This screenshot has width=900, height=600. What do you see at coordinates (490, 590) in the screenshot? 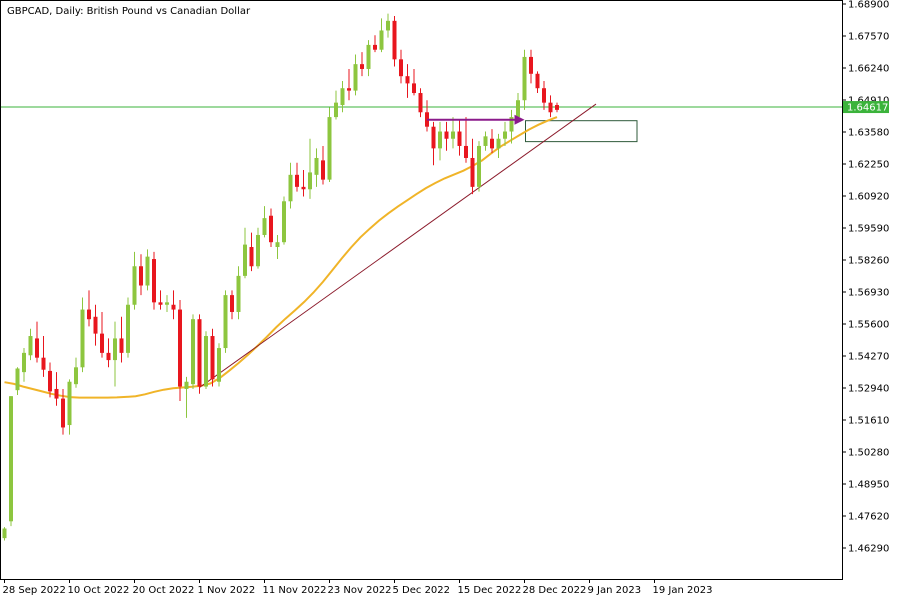
I see `x-tick-label: 15 Dec 2022` at bounding box center [490, 590].